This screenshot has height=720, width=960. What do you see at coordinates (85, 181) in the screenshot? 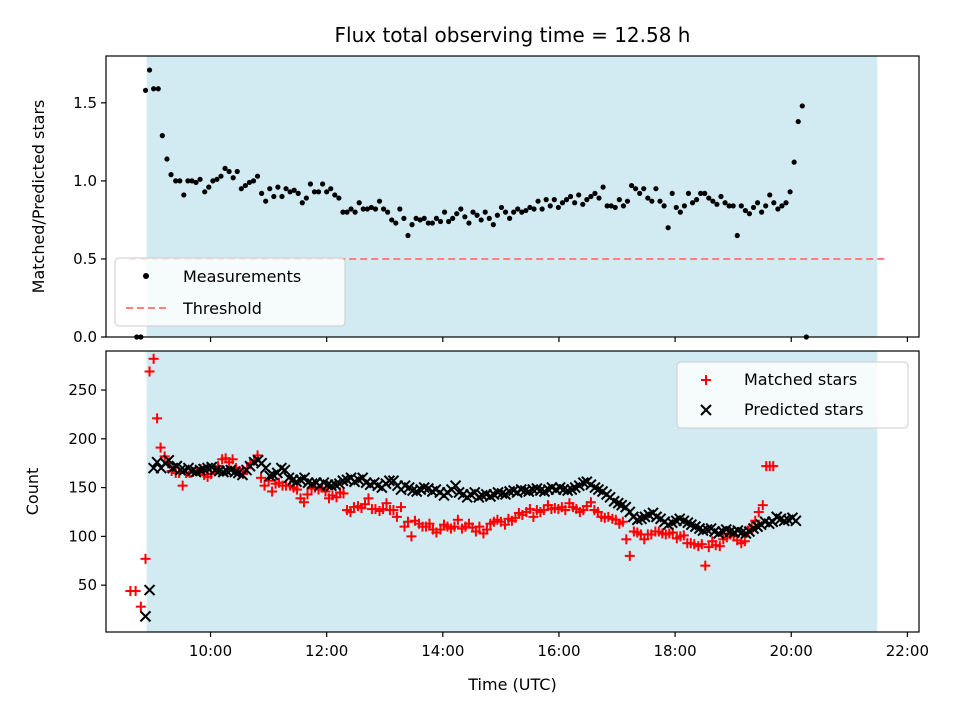
I see `y-tick-label: 1.0` at bounding box center [85, 181].